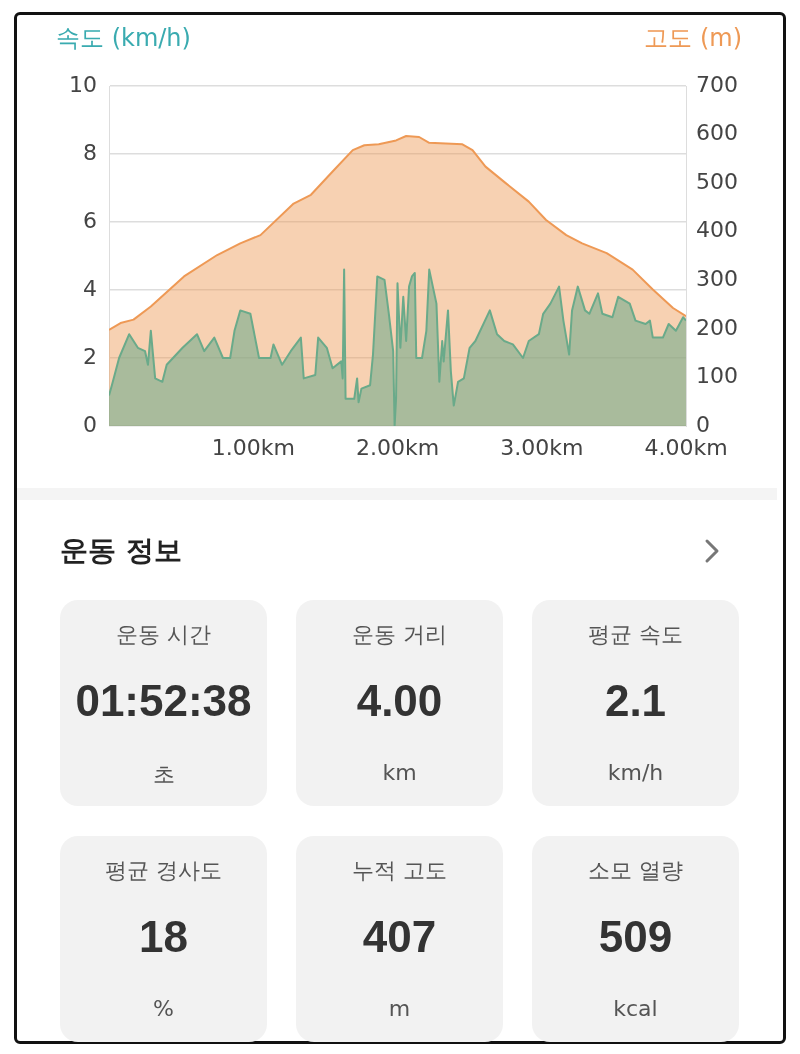 The width and height of the screenshot is (800, 1054). I want to click on text: kcal, so click(635, 1008).